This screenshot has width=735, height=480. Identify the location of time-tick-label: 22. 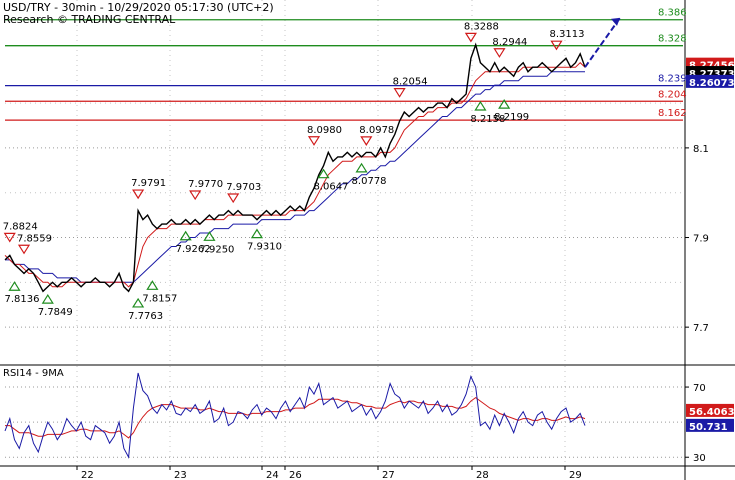
(87, 475).